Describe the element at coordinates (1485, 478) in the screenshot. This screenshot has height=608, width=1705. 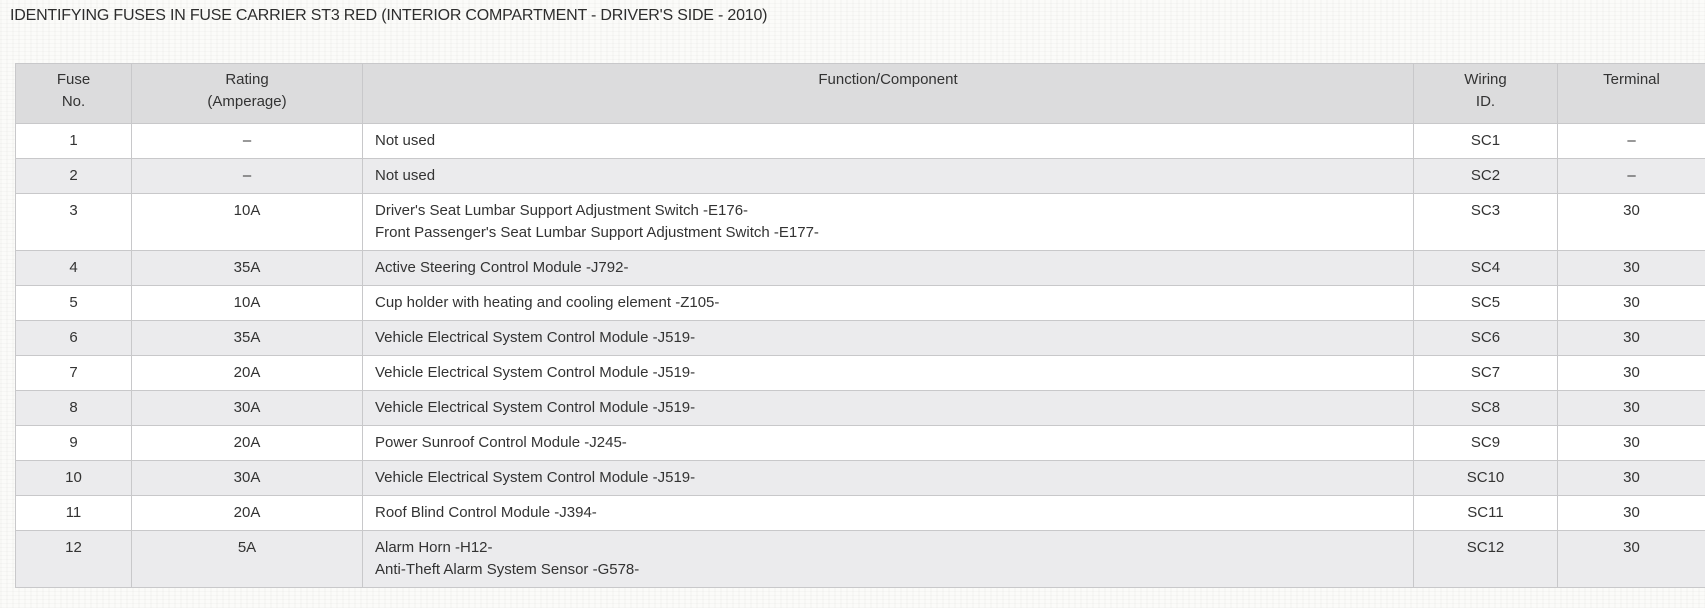
I see `wiring-id-cell: SC10` at that location.